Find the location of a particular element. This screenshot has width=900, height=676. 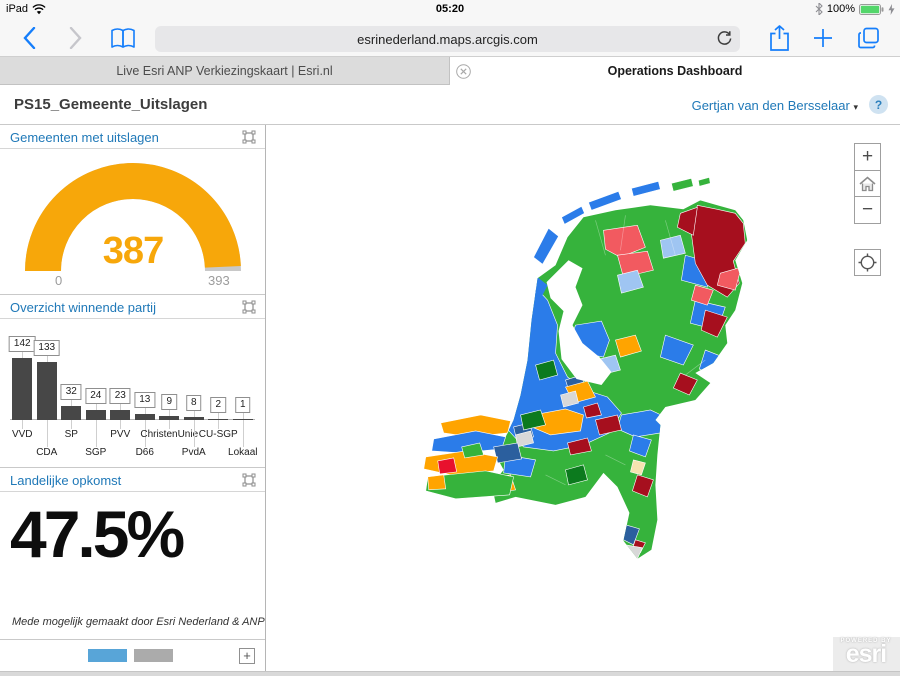

safari-toolbar: esrinederland.maps.arcgis.com is located at coordinates (450, 38).